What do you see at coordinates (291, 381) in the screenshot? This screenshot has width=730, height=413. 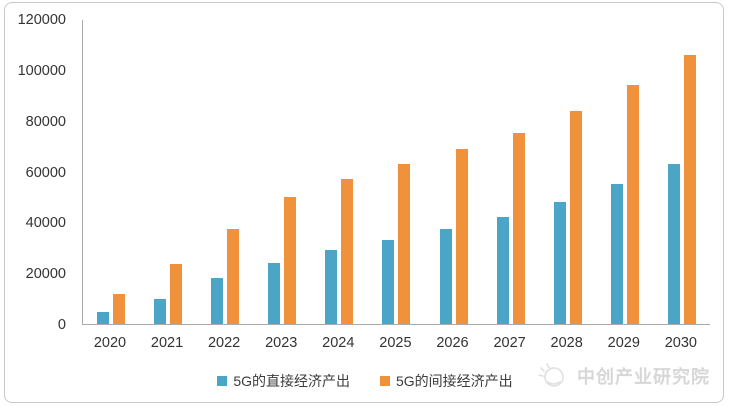 I see `legend-label: 5G的直接经济产出` at bounding box center [291, 381].